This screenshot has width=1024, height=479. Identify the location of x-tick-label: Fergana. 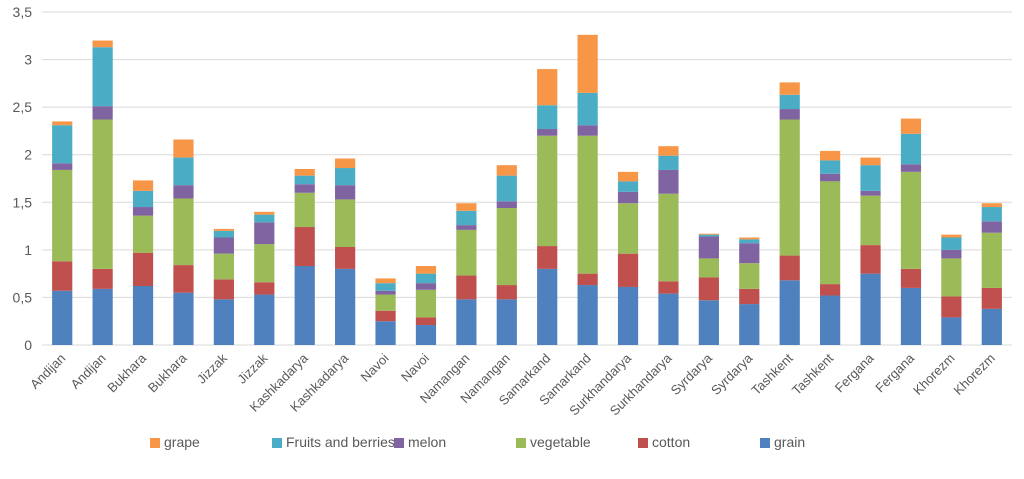
(854, 372).